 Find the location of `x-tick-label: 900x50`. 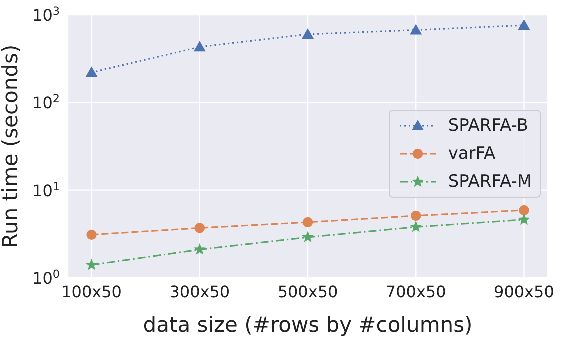

x-tick-label: 900x50 is located at coordinates (524, 292).